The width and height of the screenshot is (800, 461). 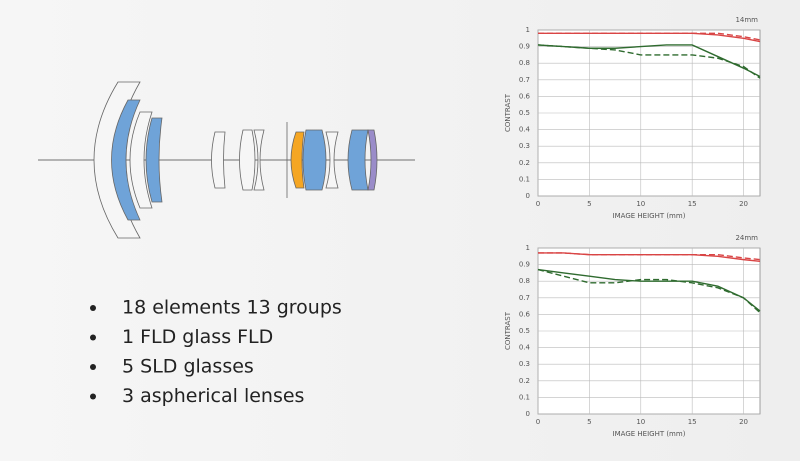 I want to click on chart-title: 14mm, so click(x=746, y=20).